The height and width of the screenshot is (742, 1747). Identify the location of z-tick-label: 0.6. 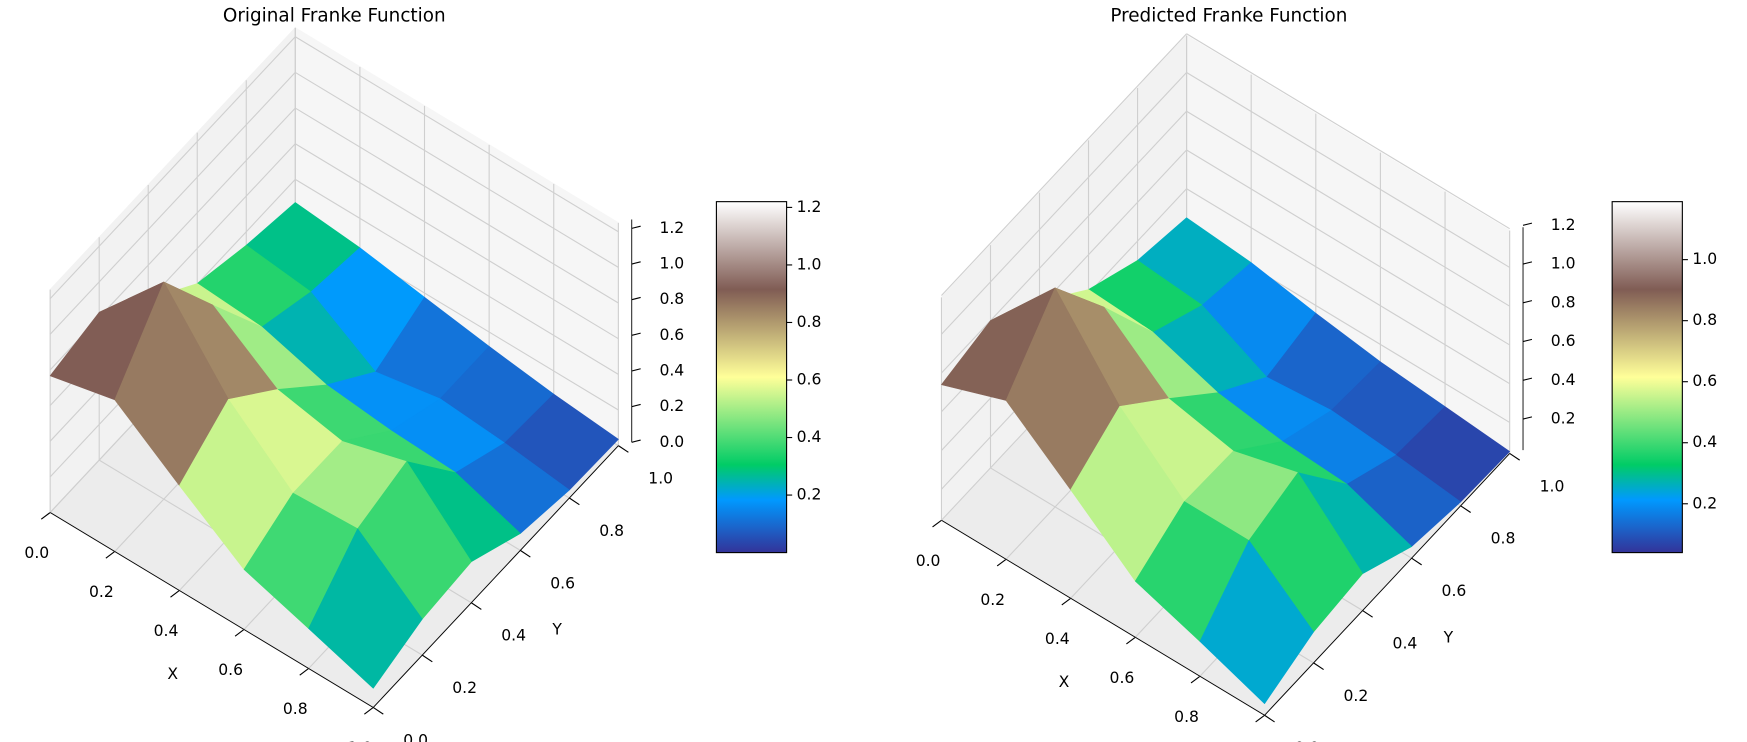
(1563, 341).